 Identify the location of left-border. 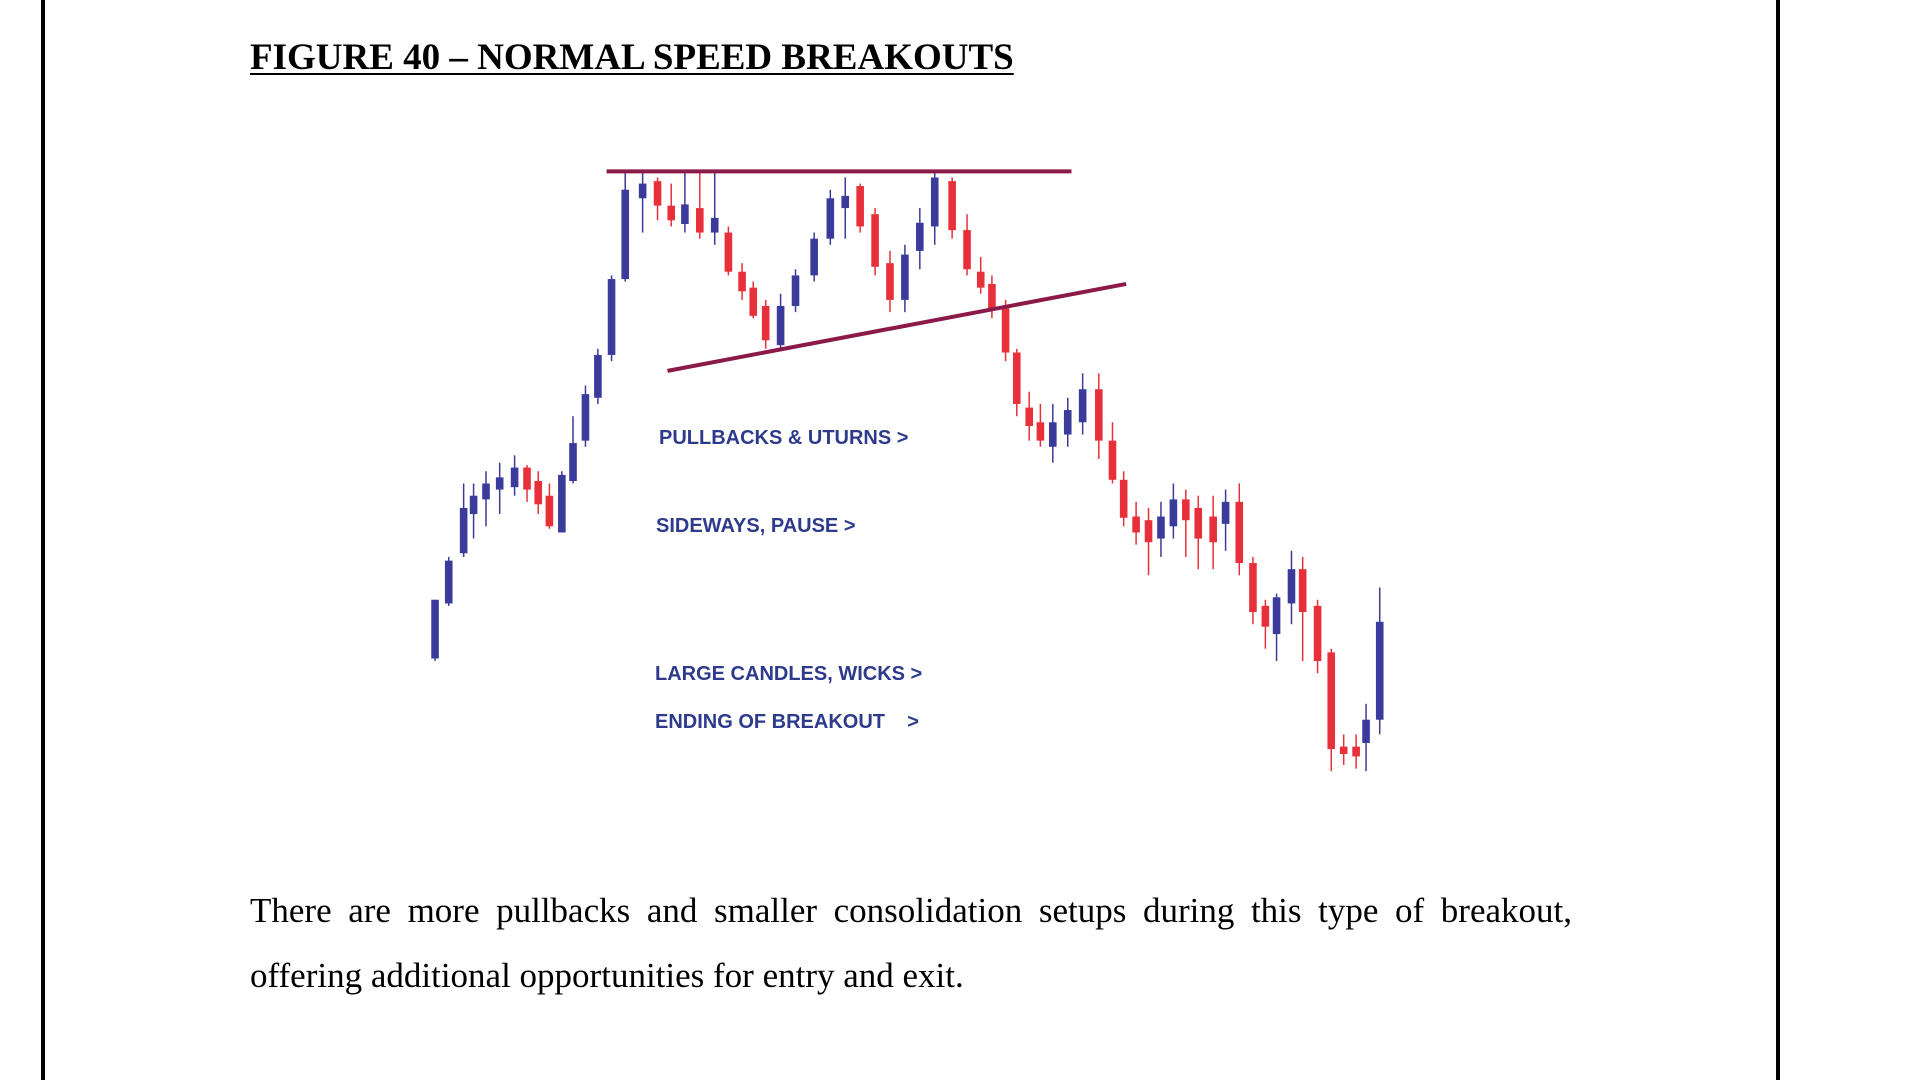
(43, 540).